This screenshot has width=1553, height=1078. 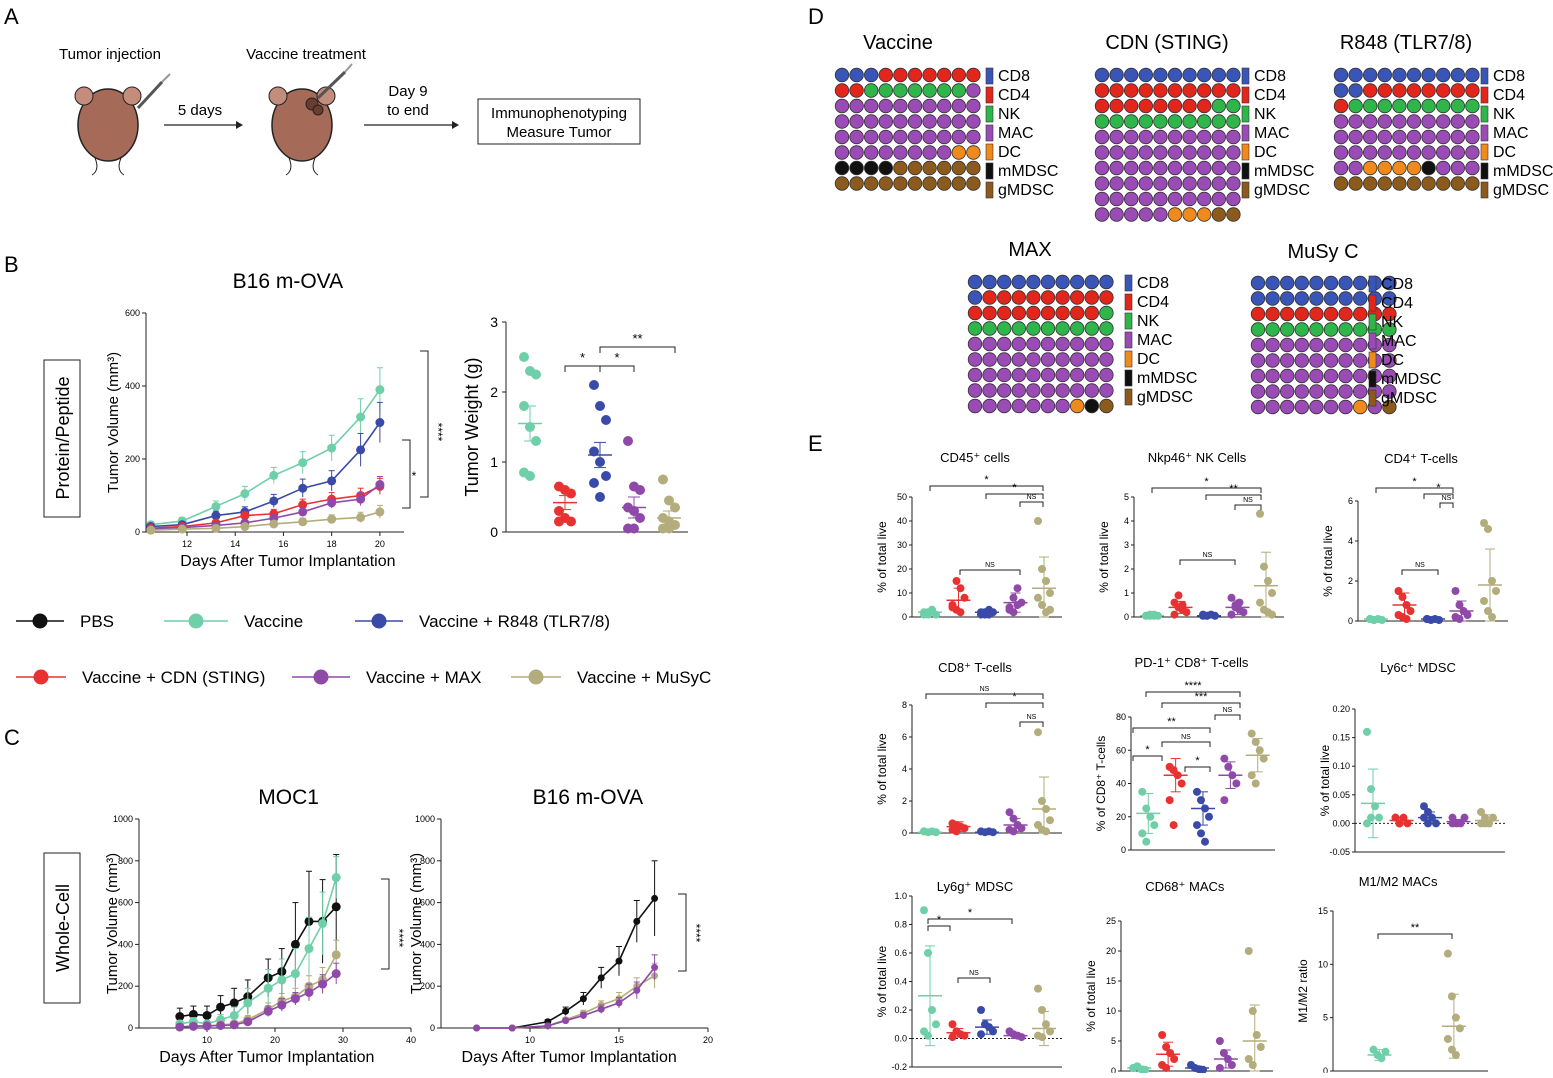 I want to click on panel-title: M1/M2 MACs, so click(x=1398, y=881).